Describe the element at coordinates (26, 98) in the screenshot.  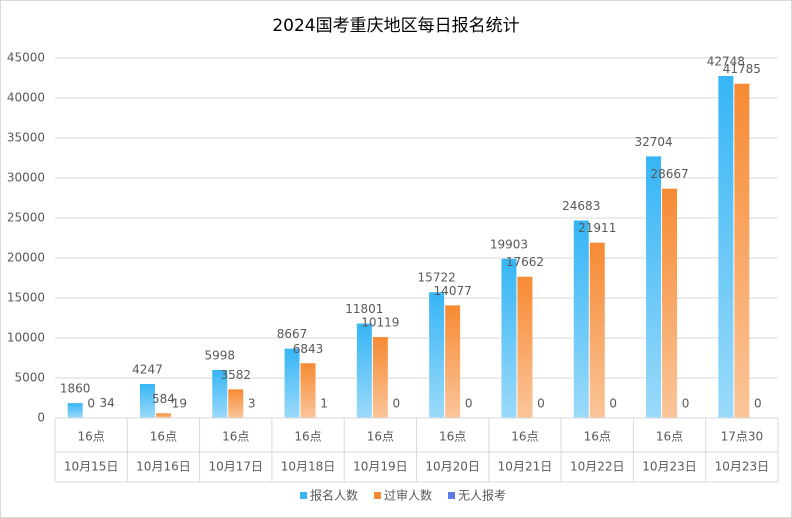
I see `y-tick-label: 40000` at that location.